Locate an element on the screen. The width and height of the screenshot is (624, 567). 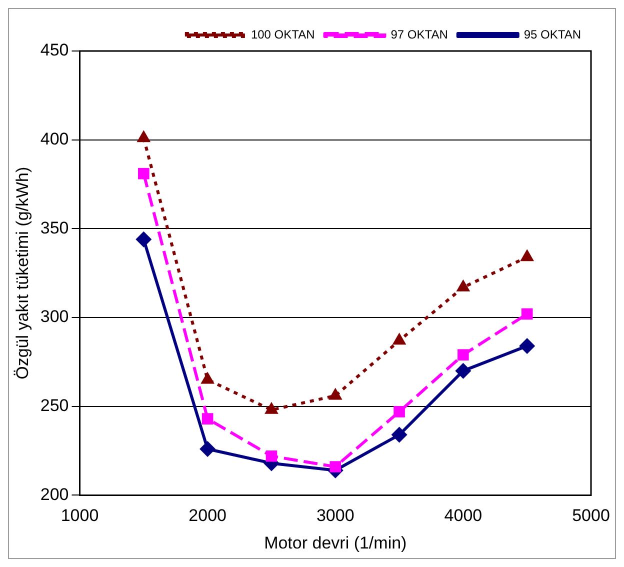
y-tick-label: 250 is located at coordinates (54, 406).